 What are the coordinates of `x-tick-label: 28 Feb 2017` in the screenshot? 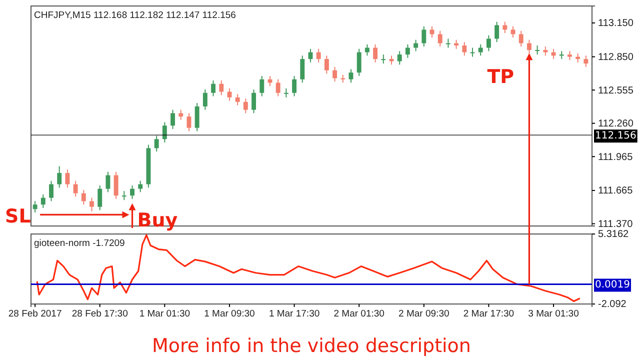 It's located at (35, 314).